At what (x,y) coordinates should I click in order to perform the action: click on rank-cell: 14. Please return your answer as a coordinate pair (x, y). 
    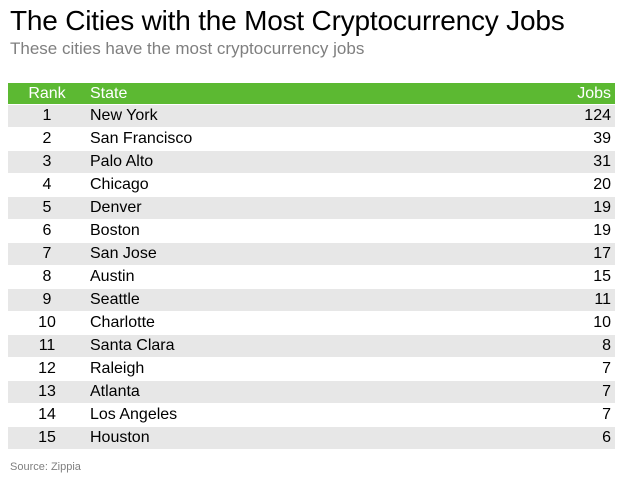
    Looking at the image, I should click on (47, 415).